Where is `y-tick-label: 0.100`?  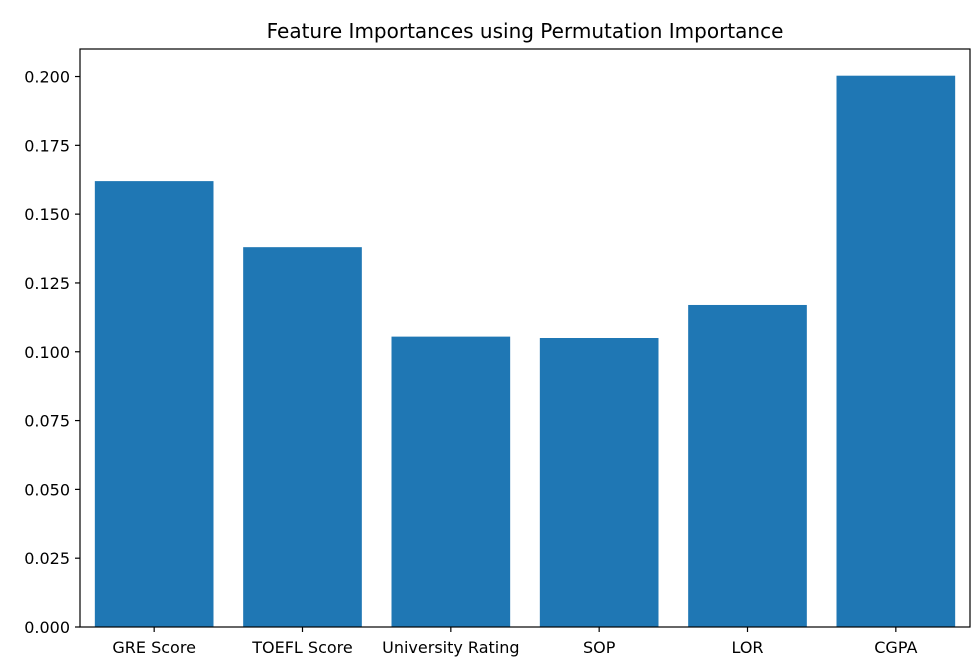
y-tick-label: 0.100 is located at coordinates (47, 352).